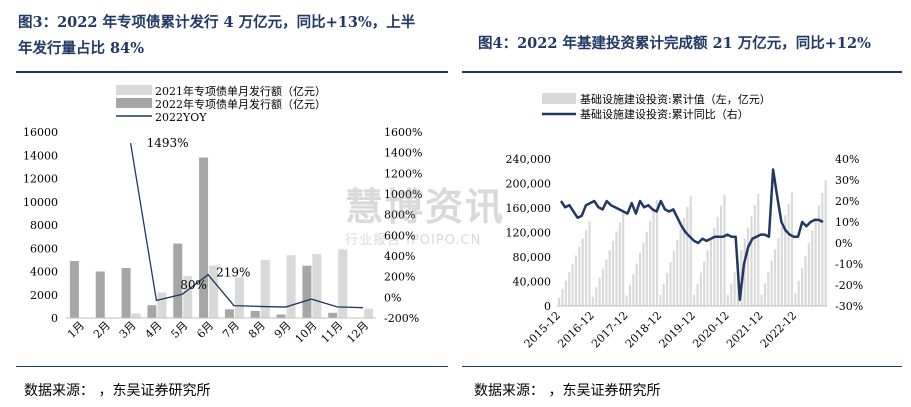 The height and width of the screenshot is (407, 911). Describe the element at coordinates (847, 222) in the screenshot. I see `y2-tick-label: 10%` at that location.